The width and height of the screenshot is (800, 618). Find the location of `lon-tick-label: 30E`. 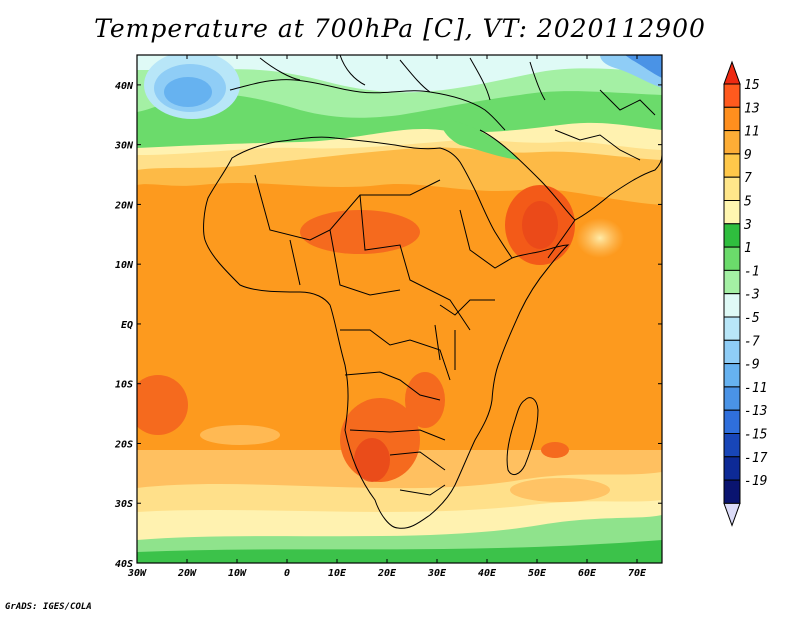

lon-tick-label: 30E is located at coordinates (437, 573).